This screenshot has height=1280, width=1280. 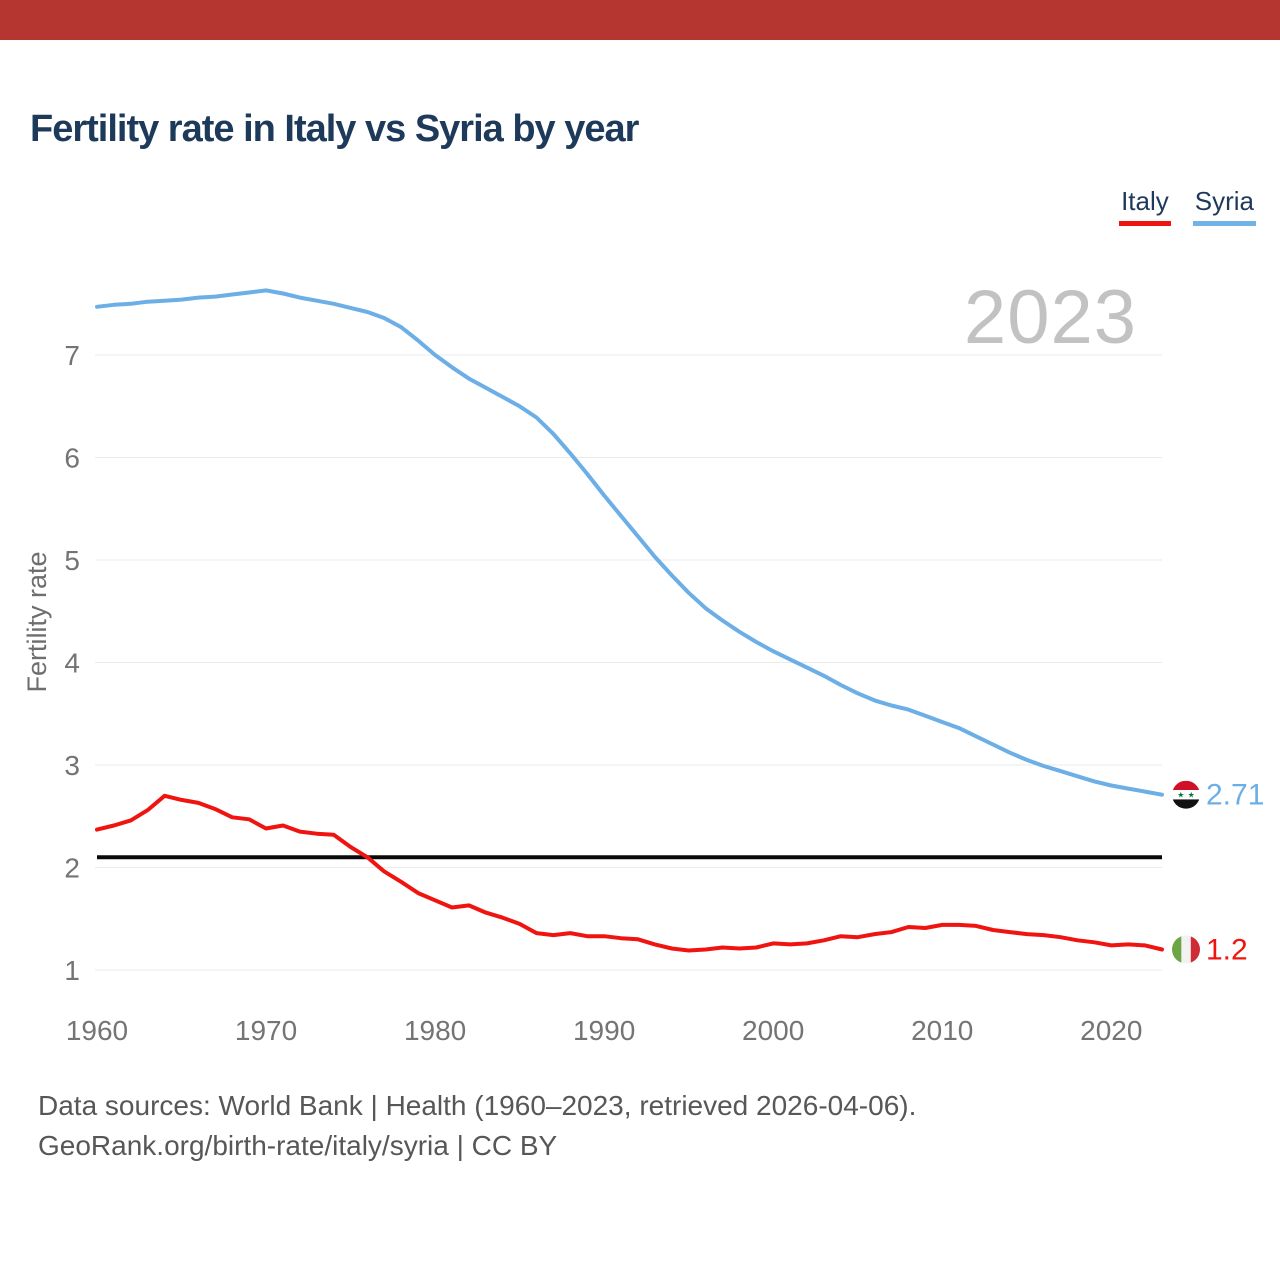 I want to click on syria-flag-icon: ★ ★, so click(x=1186, y=794).